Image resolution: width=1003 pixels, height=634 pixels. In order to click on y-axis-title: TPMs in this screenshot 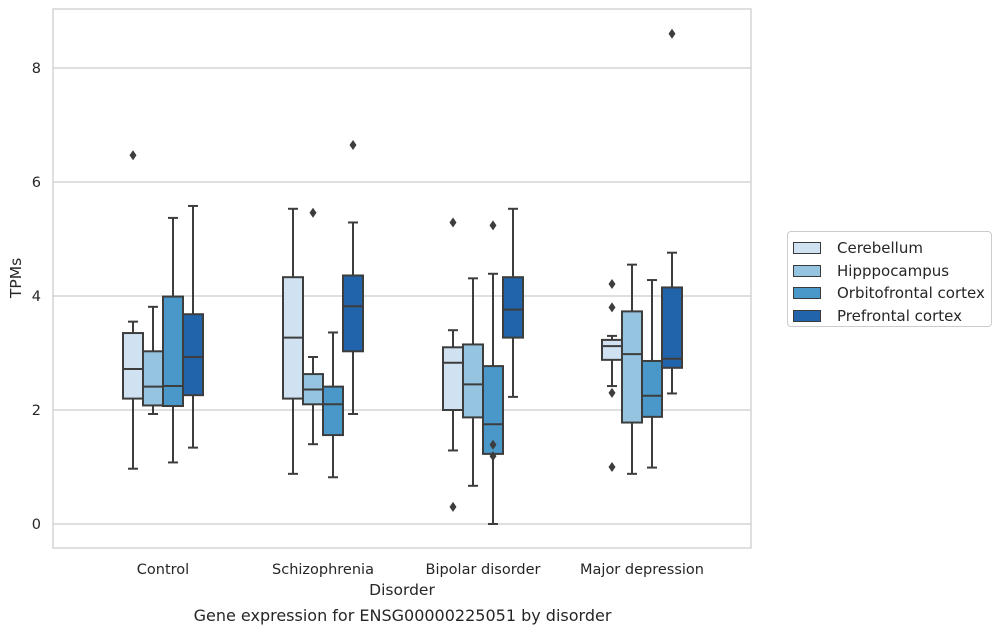, I will do `click(16, 278)`.